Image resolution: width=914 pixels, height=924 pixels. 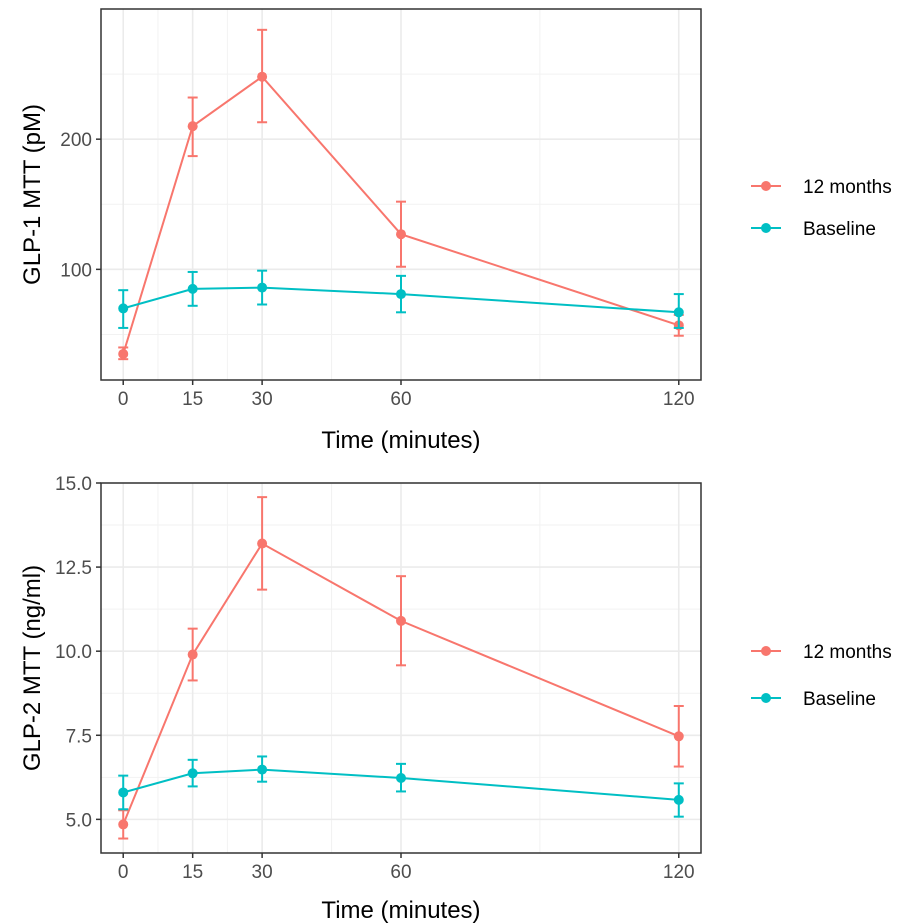 I want to click on y-tick-label: 7.5, so click(x=79, y=736).